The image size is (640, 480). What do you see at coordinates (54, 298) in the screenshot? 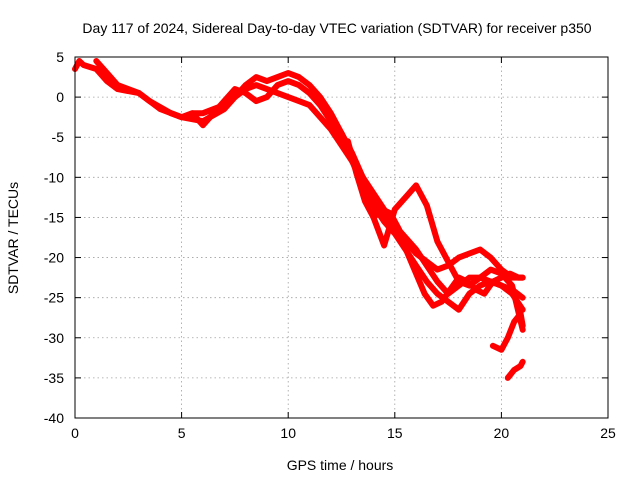
I see `y-tick-label: -25` at bounding box center [54, 298].